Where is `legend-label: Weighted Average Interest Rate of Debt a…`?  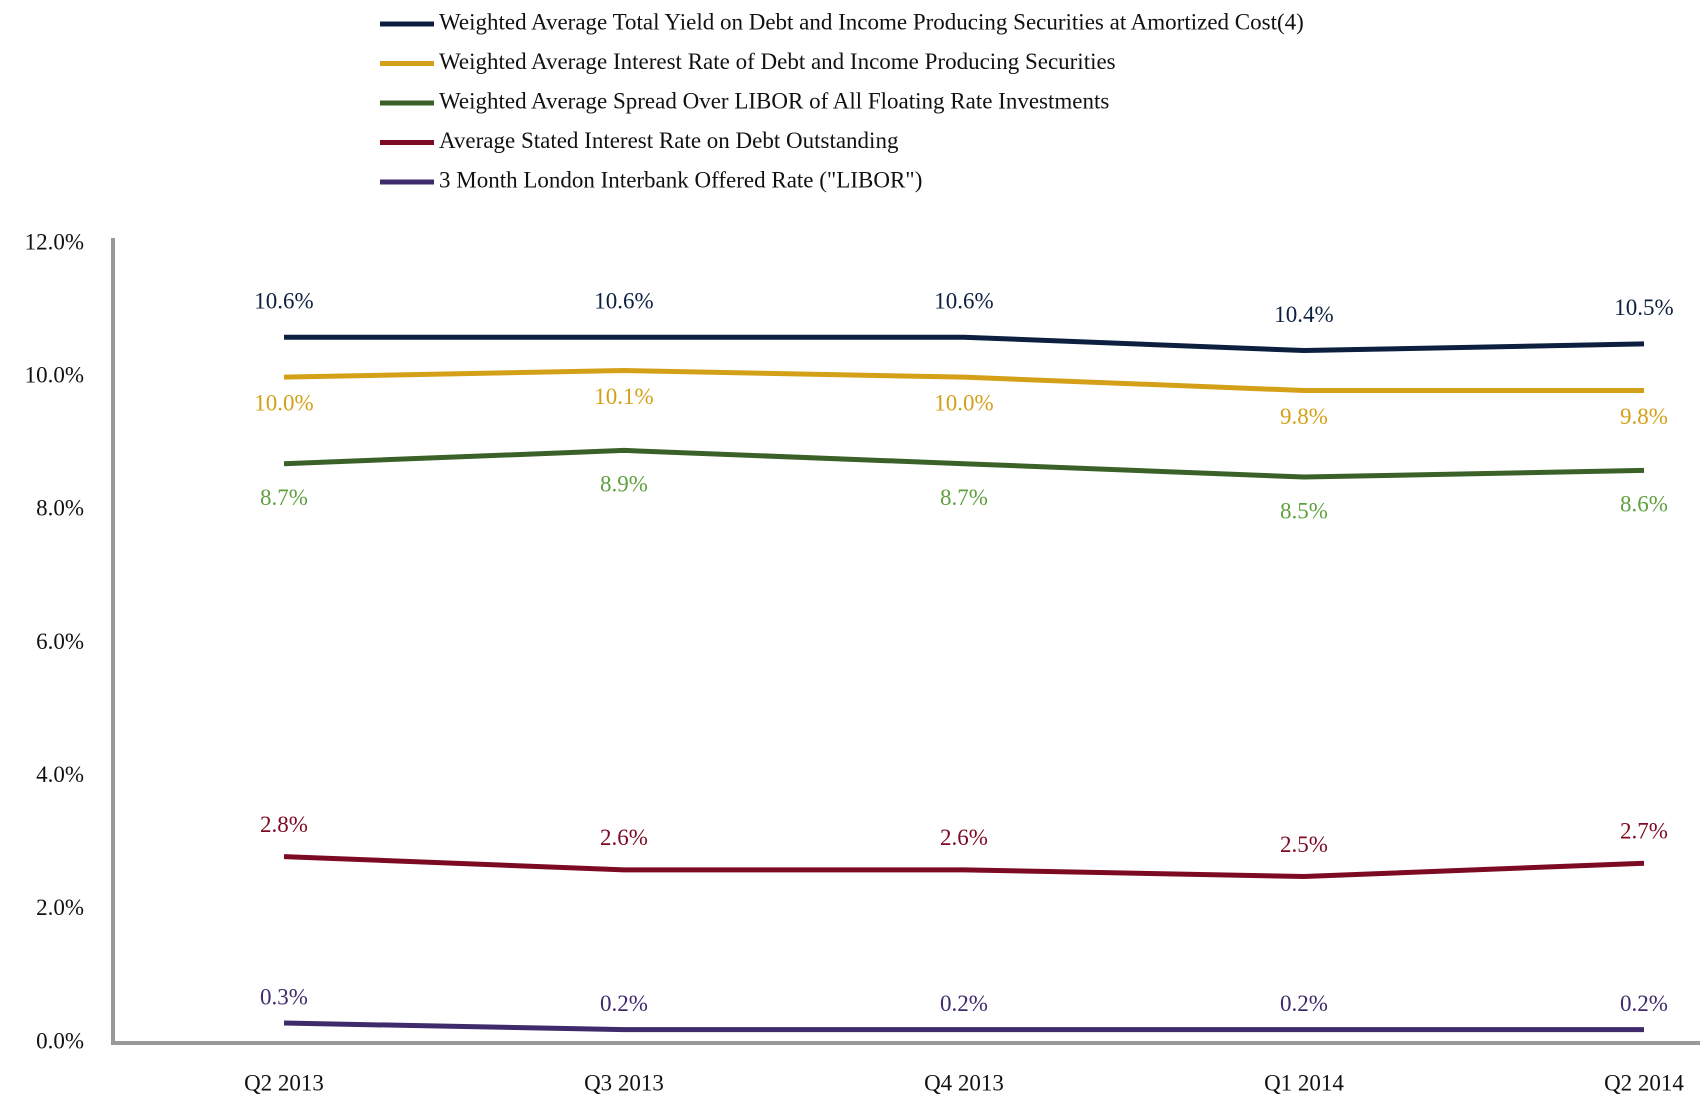 legend-label: Weighted Average Interest Rate of Debt a… is located at coordinates (777, 61).